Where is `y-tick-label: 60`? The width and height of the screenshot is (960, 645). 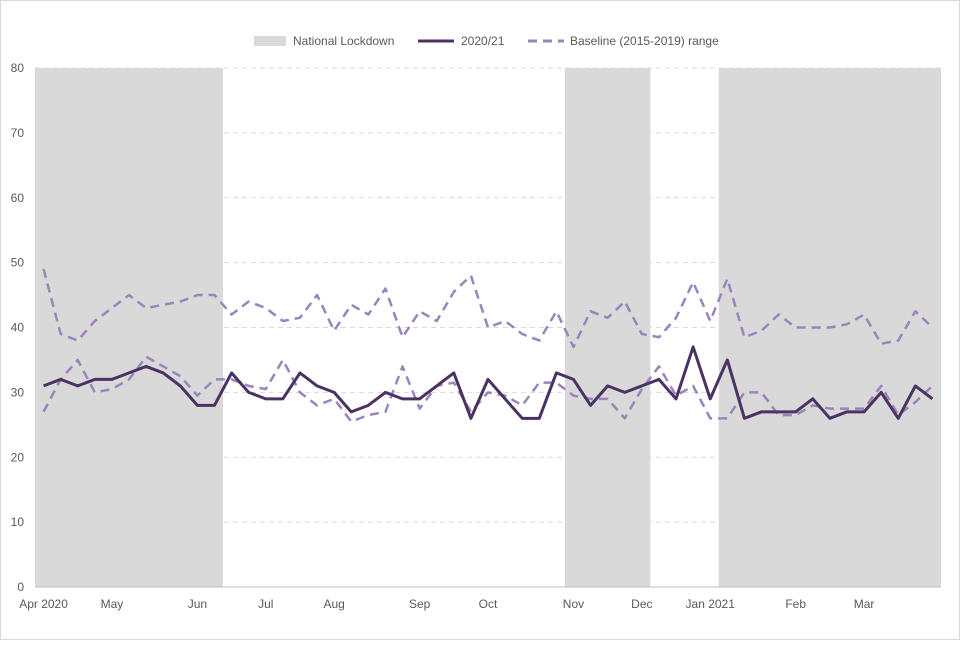 y-tick-label: 60 is located at coordinates (18, 198).